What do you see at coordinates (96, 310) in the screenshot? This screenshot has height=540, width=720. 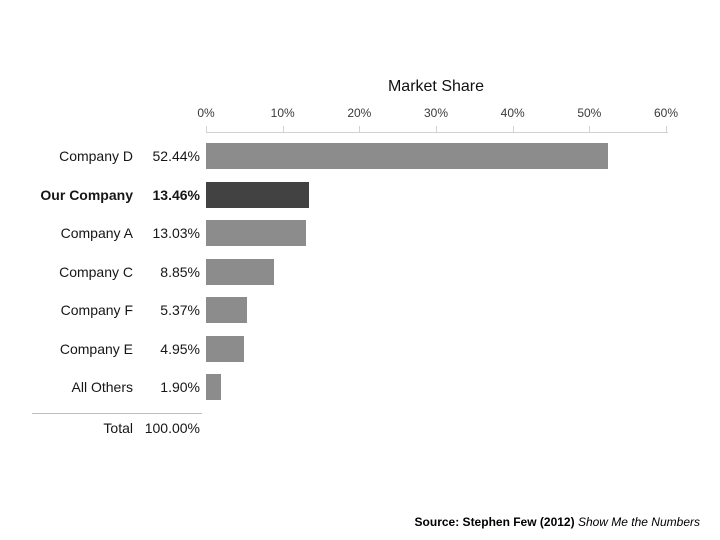 I see `category-label: Company F` at bounding box center [96, 310].